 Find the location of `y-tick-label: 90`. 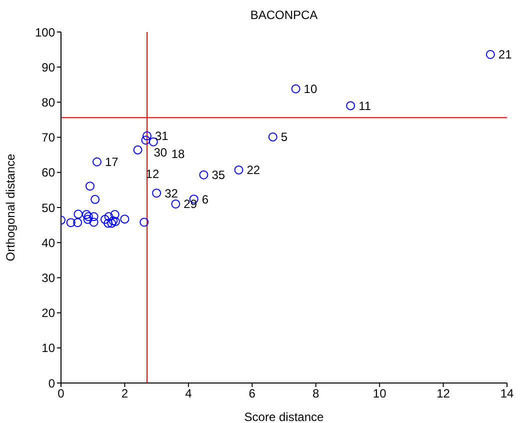

y-tick-label: 90 is located at coordinates (49, 67).